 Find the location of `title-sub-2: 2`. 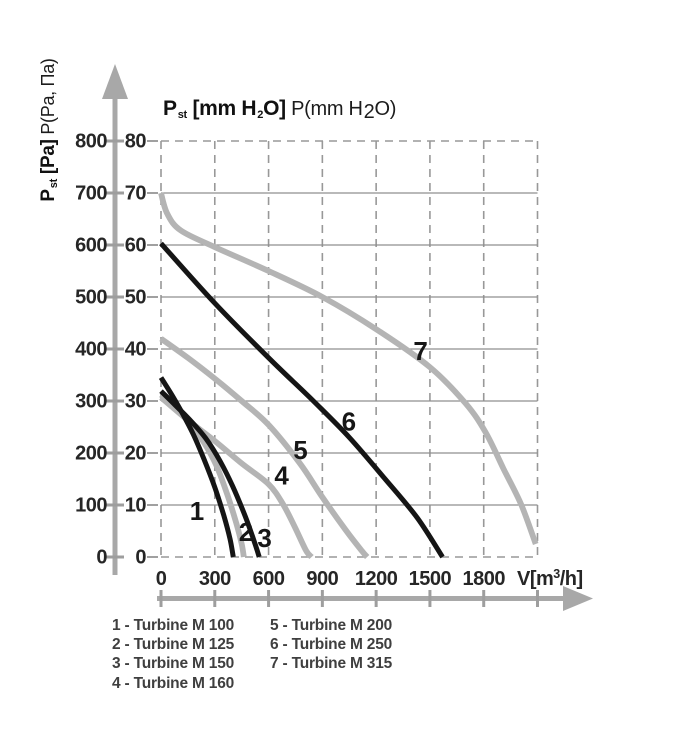

title-sub-2: 2 is located at coordinates (260, 115).